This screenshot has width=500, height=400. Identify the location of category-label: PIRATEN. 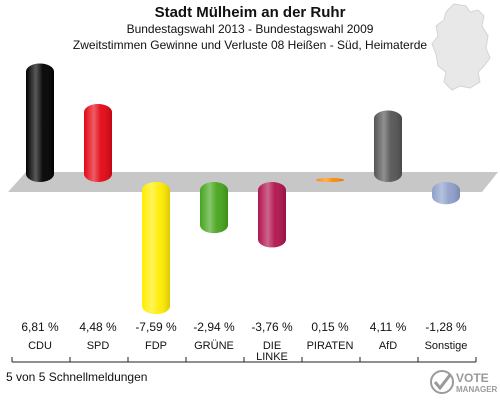
(330, 346).